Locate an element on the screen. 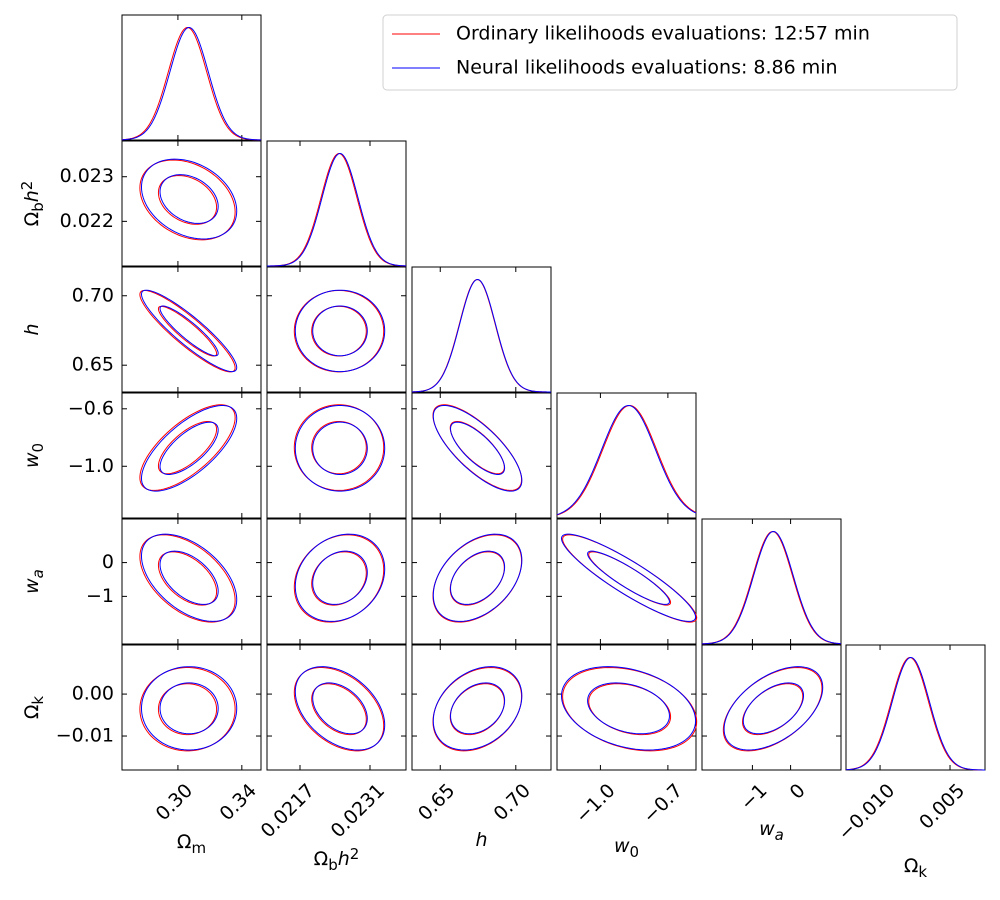  axis-label: h is located at coordinates (32, 329).